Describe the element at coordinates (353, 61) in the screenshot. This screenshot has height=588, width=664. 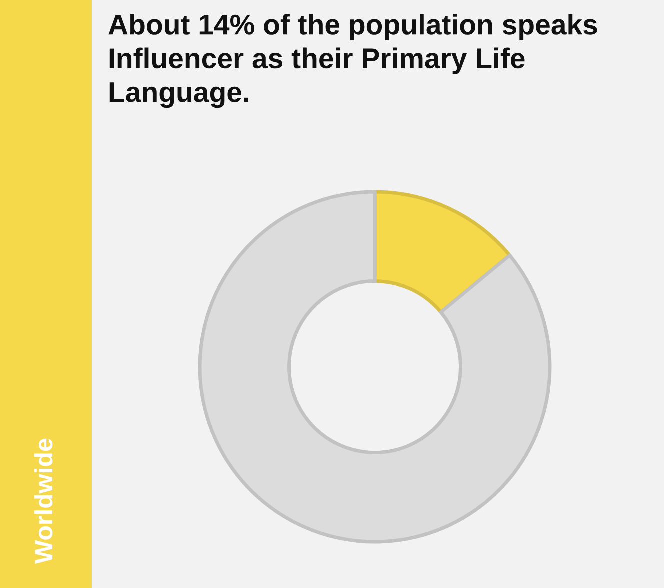
I see `chart-title: About 14% of the population speaks Influencer as their Primary Life Language.` at that location.